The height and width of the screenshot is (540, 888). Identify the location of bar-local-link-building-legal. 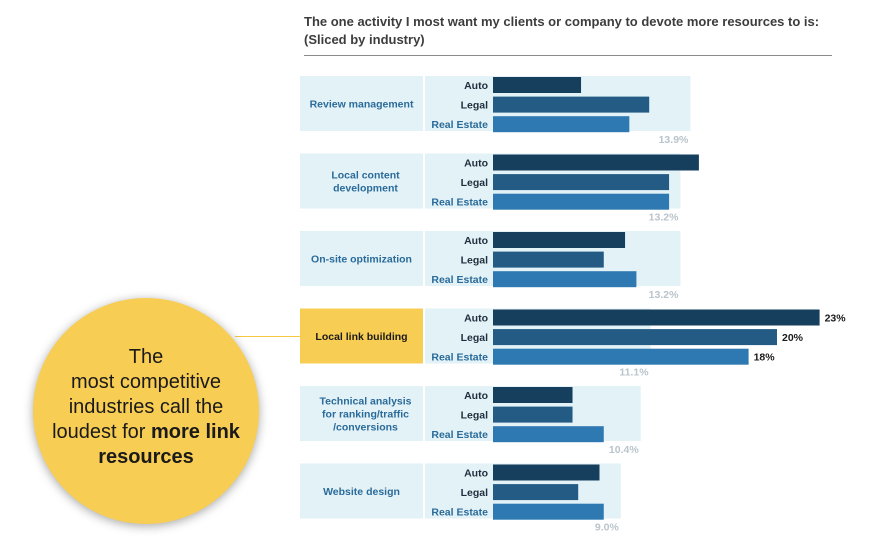
(635, 337).